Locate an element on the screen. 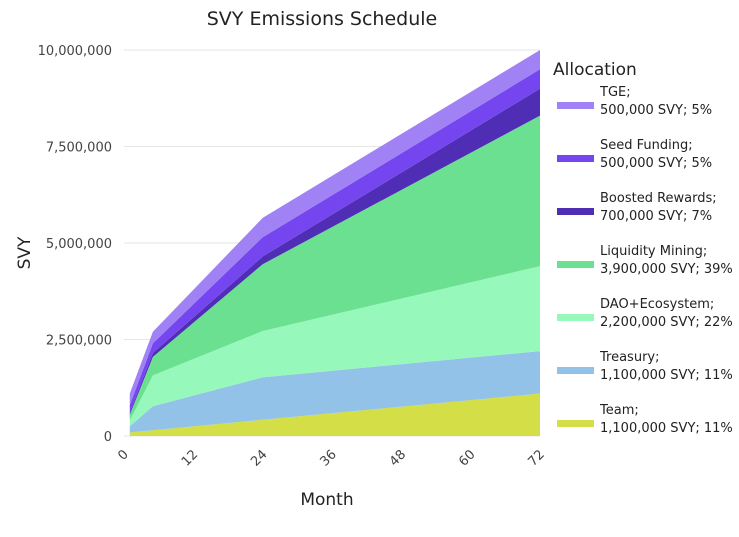 This screenshot has height=537, width=739. legend-label: Liquidity Mining; is located at coordinates (653, 251).